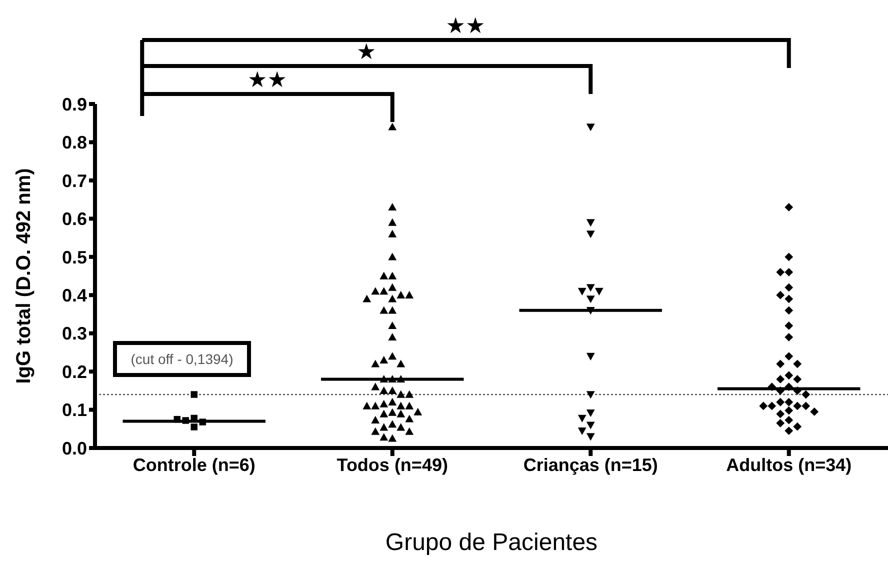  What do you see at coordinates (74, 296) in the screenshot?
I see `y-tick-label: 0.4` at bounding box center [74, 296].